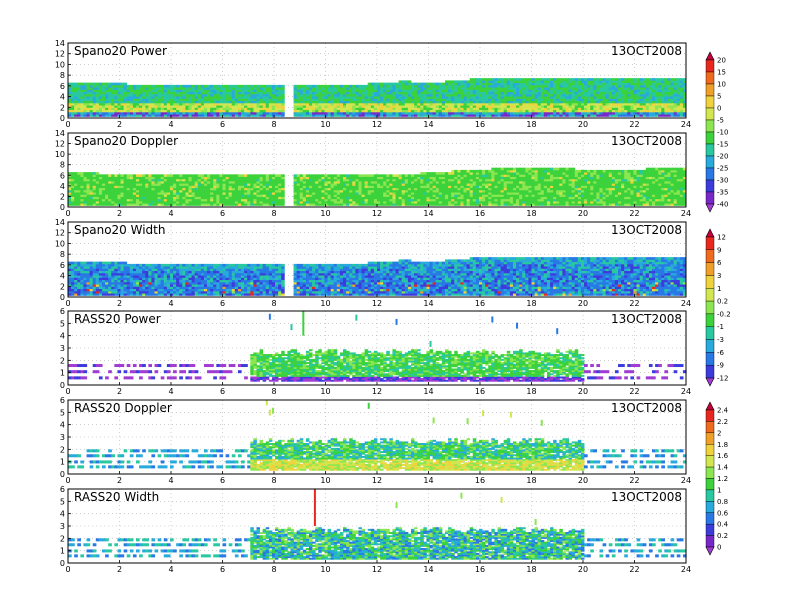  Describe the element at coordinates (60, 43) in the screenshot. I see `y-tick-label: 14` at that location.